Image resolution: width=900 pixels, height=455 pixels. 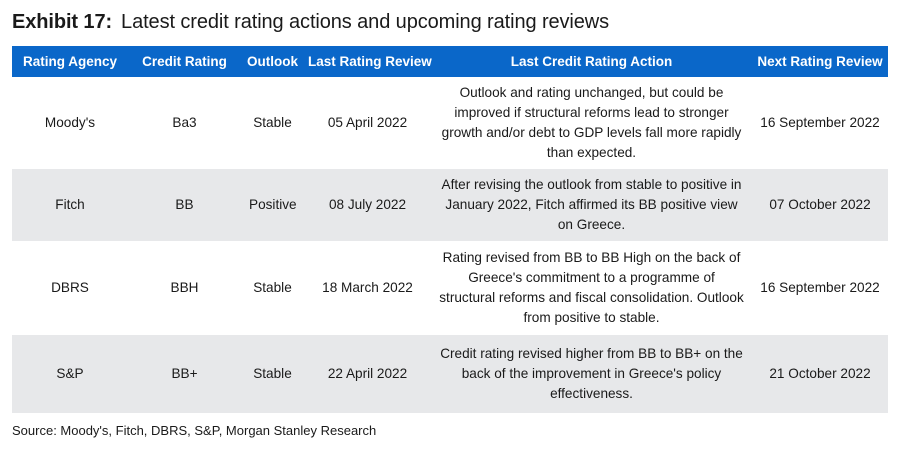 What do you see at coordinates (368, 62) in the screenshot?
I see `header-last-rating-review: Last Rating Review` at bounding box center [368, 62].